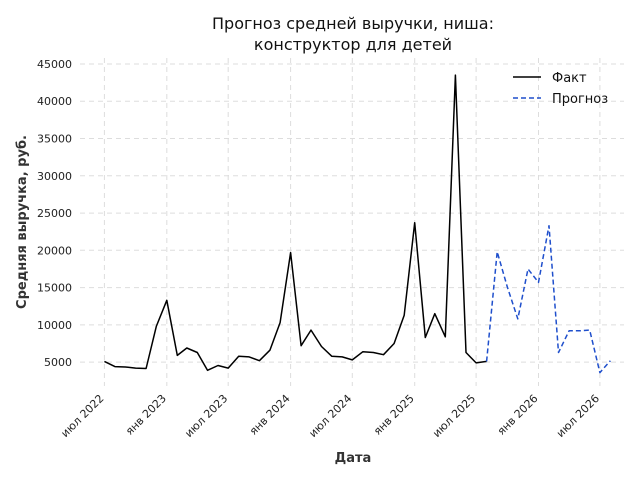  Describe the element at coordinates (454, 416) in the screenshot. I see `x-tick-label: июл 2025` at that location.